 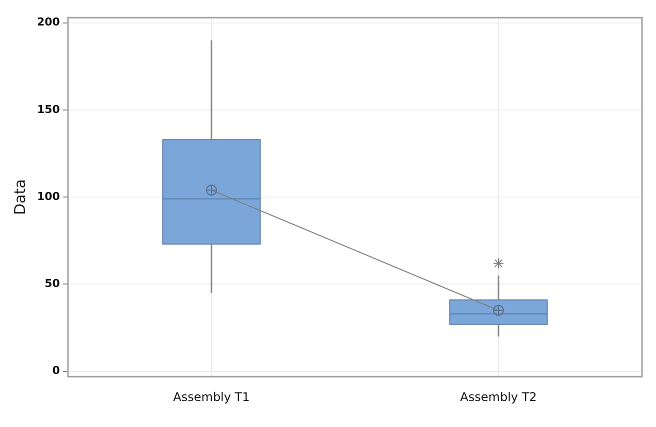 I want to click on x-tick-label: Assembly T2, so click(x=498, y=397).